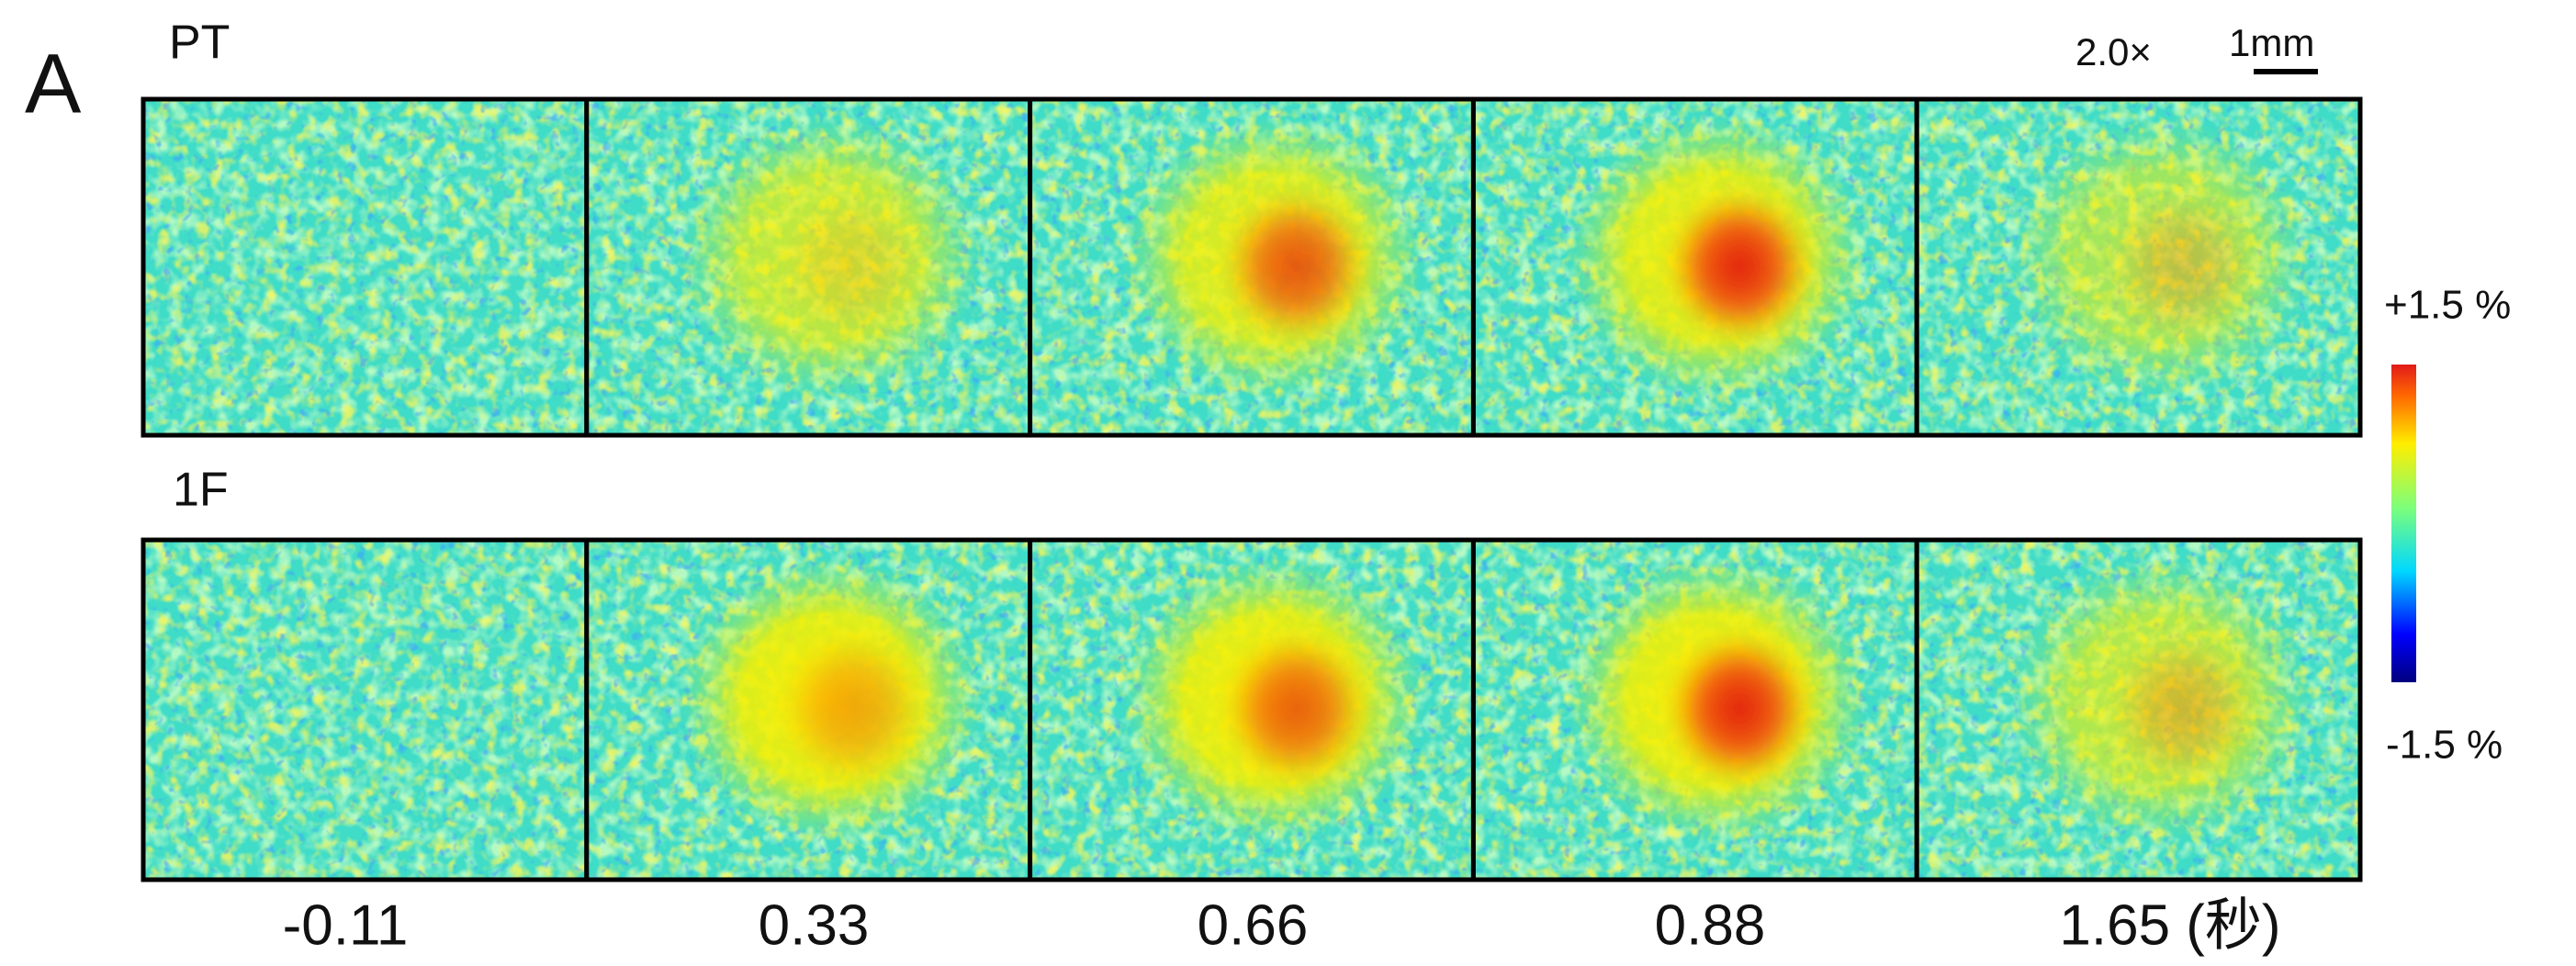 Image resolution: width=2576 pixels, height=966 pixels. Describe the element at coordinates (199, 43) in the screenshot. I see `row-label: PT` at that location.